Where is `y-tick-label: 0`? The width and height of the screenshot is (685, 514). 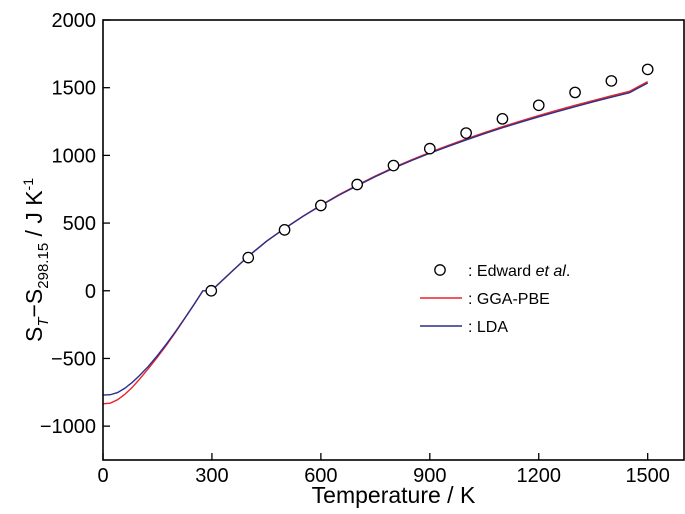
y-tick-label: 0 is located at coordinates (90, 292).